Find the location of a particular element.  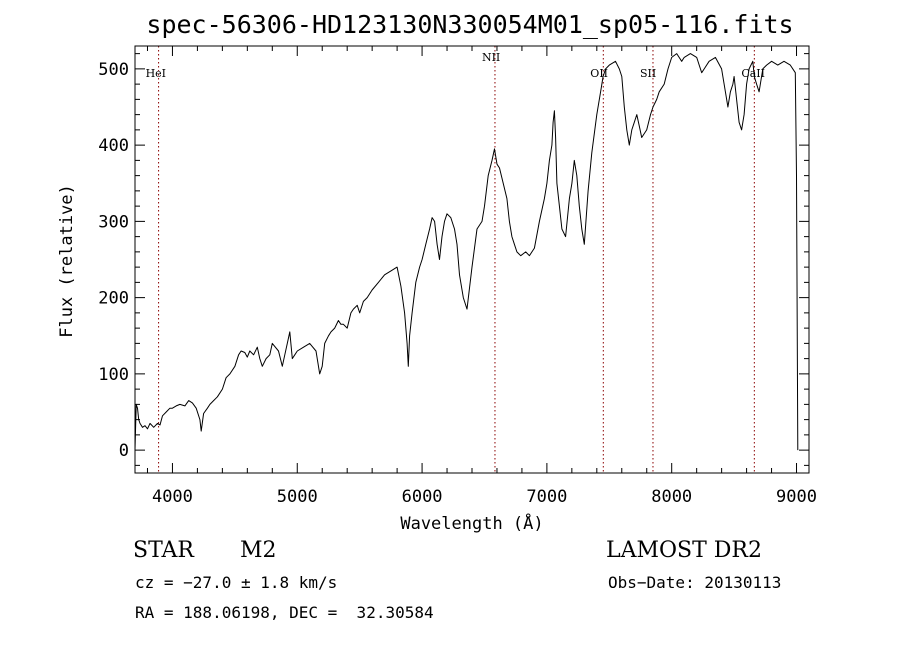

y-tick-label: 0 is located at coordinates (124, 451).